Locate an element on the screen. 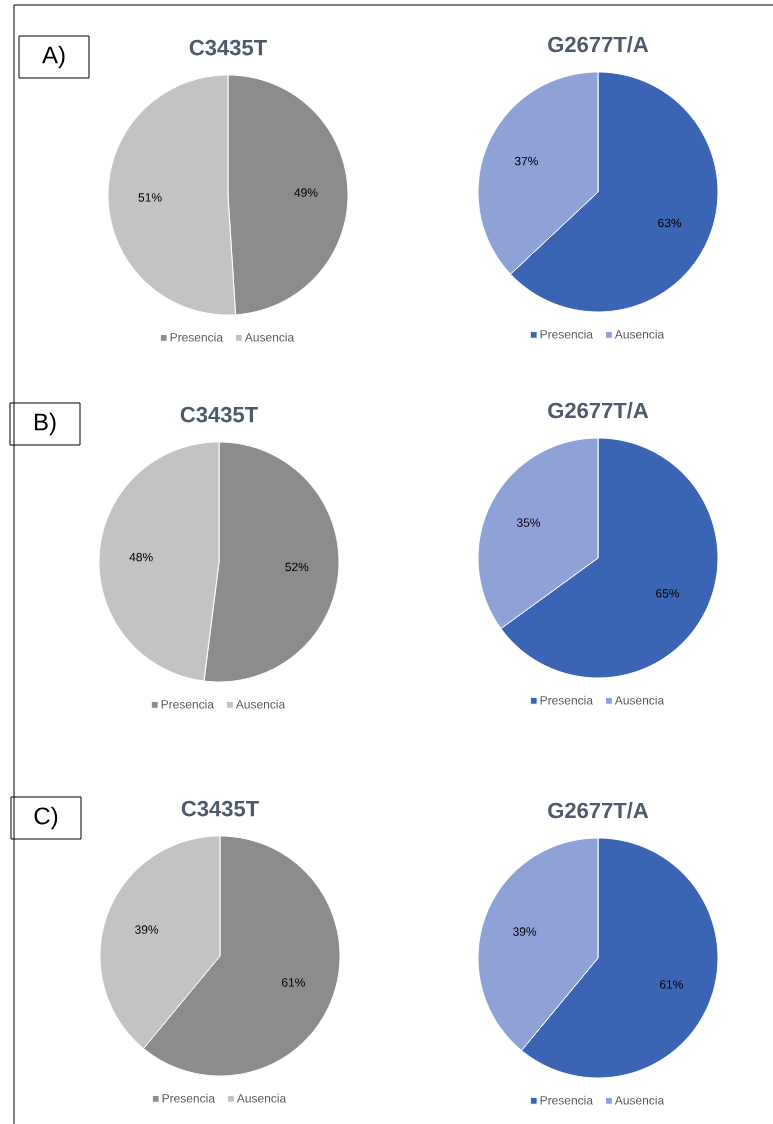  data-label: 52% is located at coordinates (297, 567).